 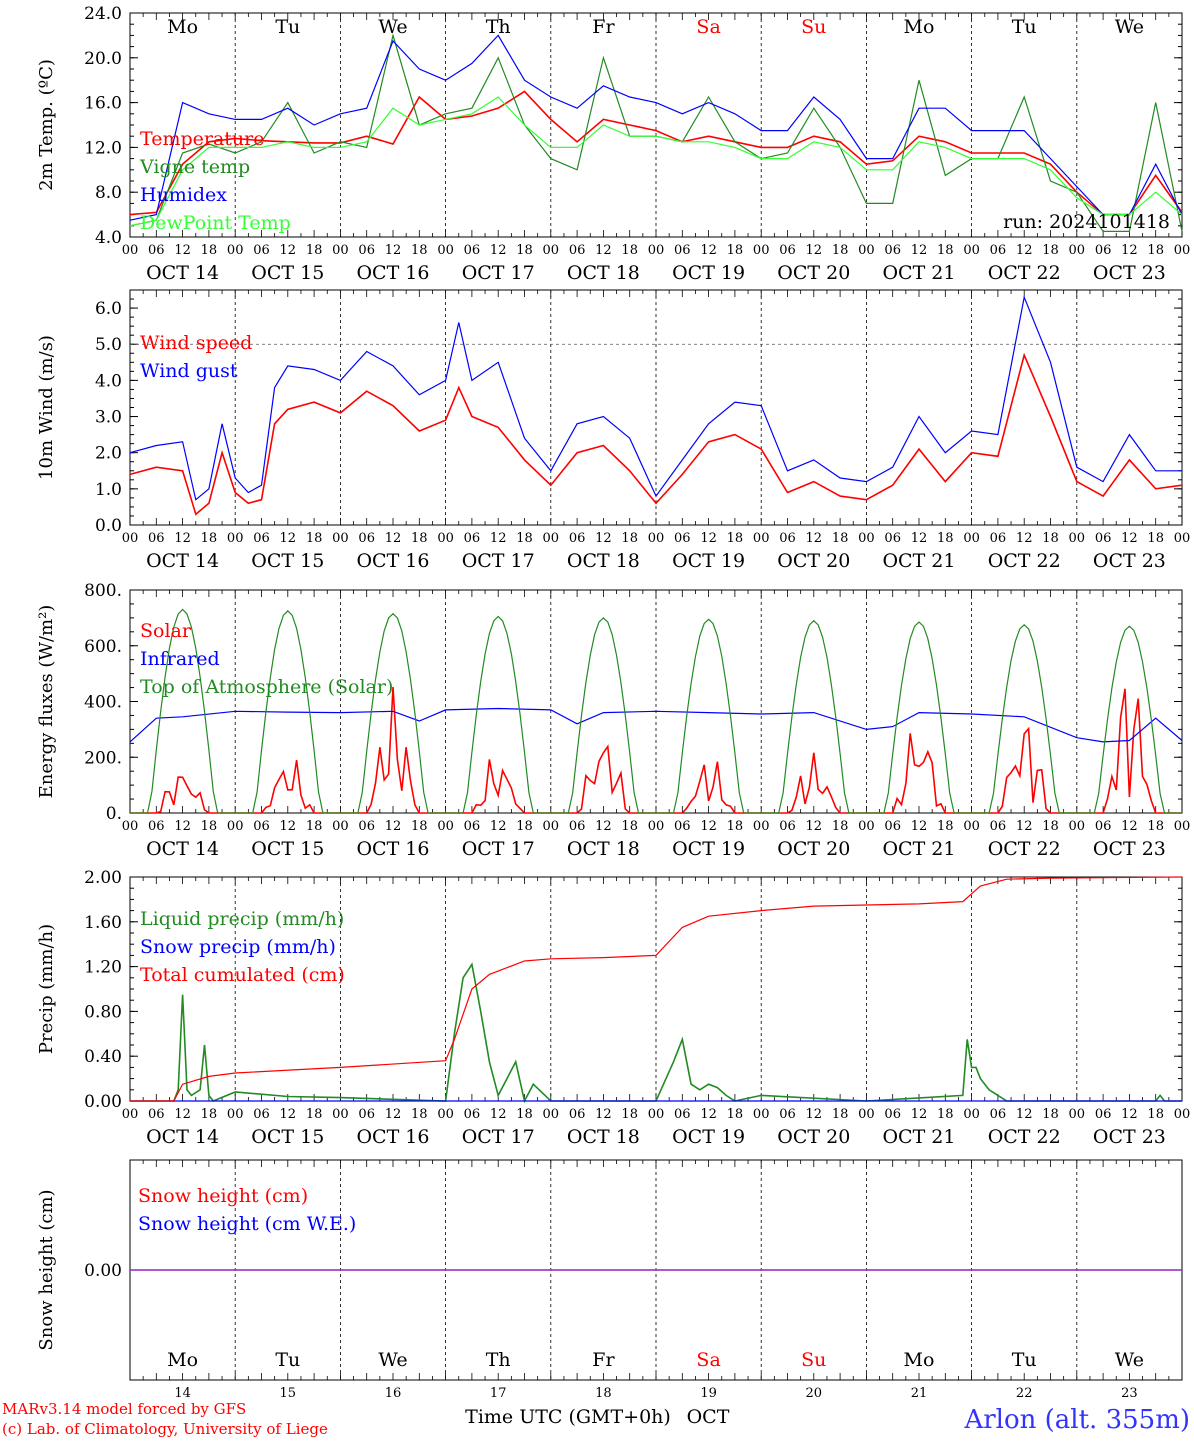 What do you see at coordinates (242, 919) in the screenshot?
I see `legend-entry: Liquid precip (mm/h)` at bounding box center [242, 919].